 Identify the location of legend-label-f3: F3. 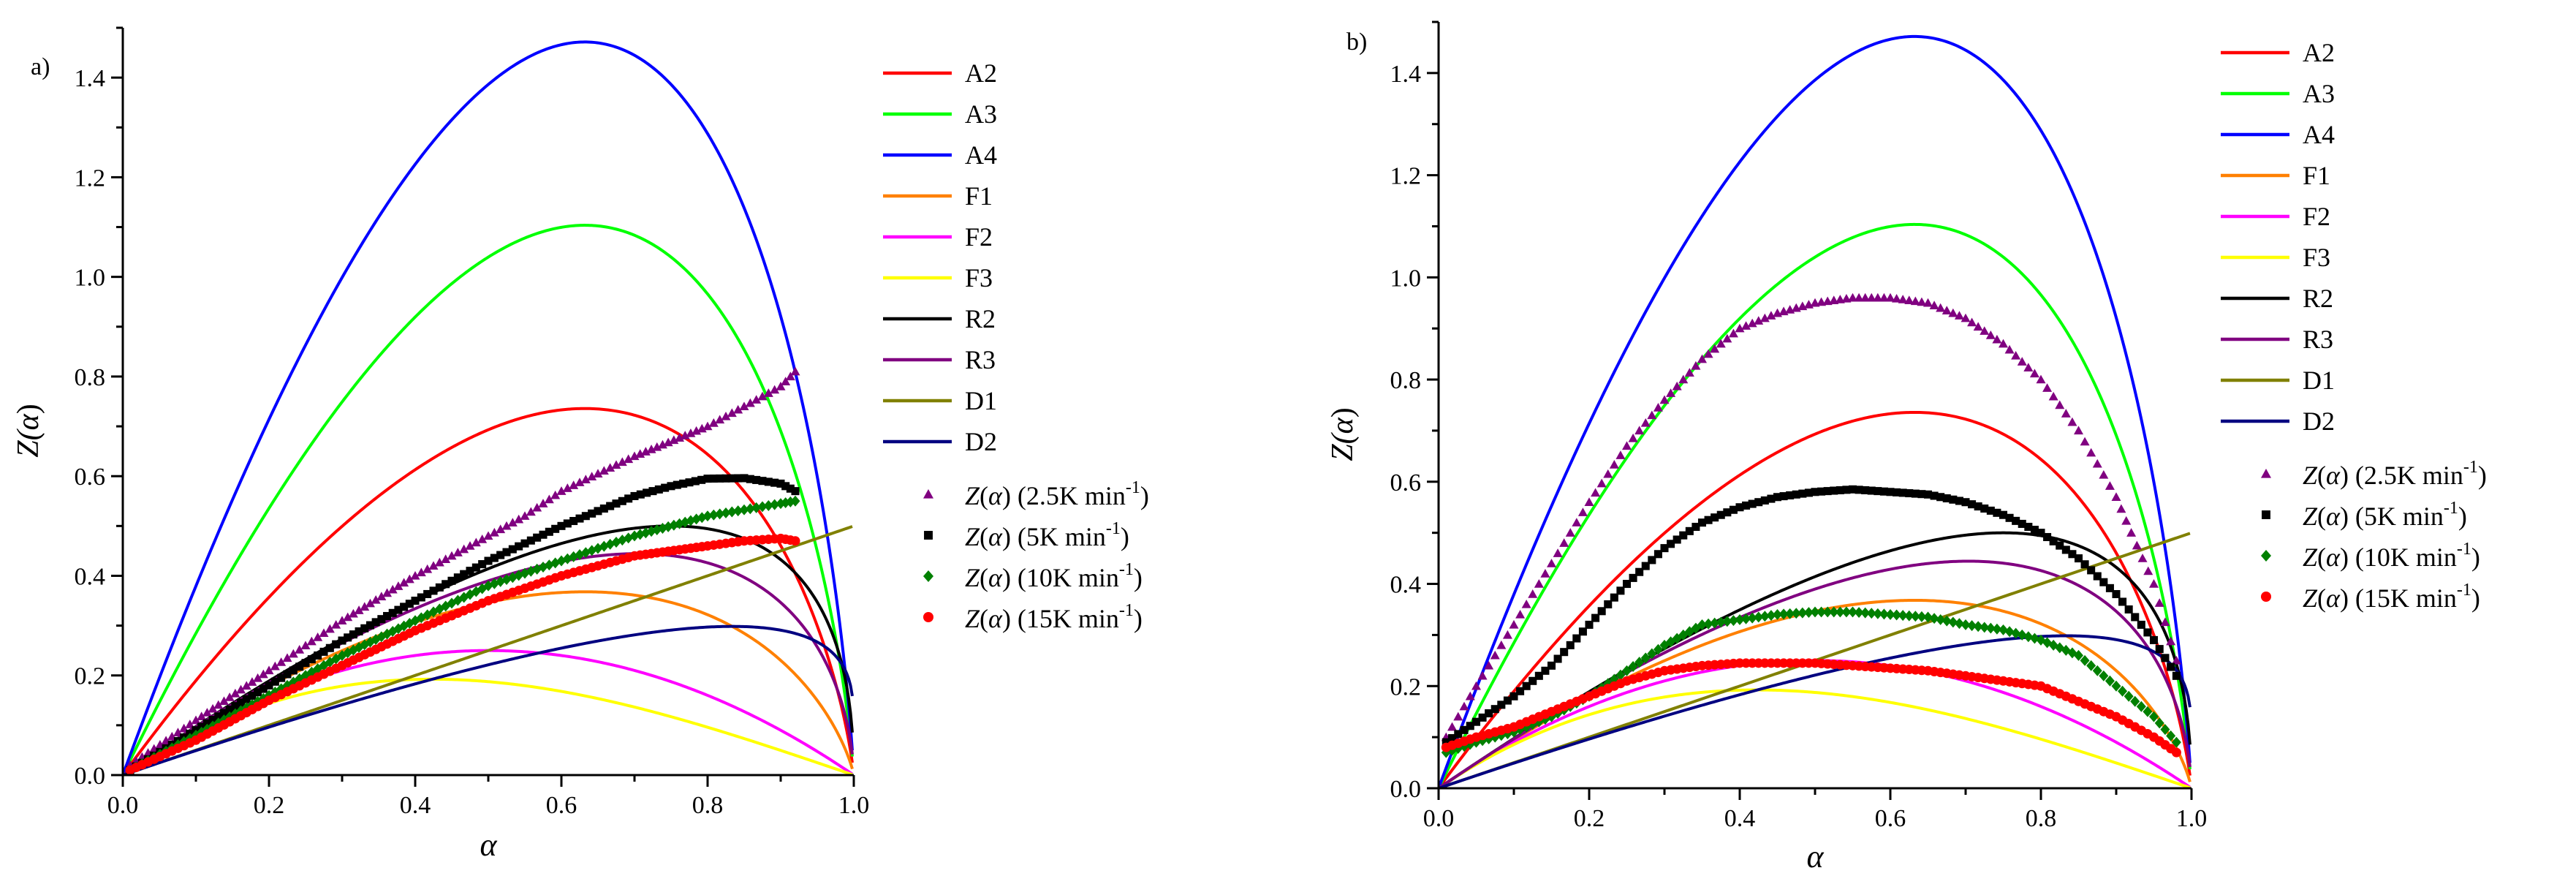
(979, 277).